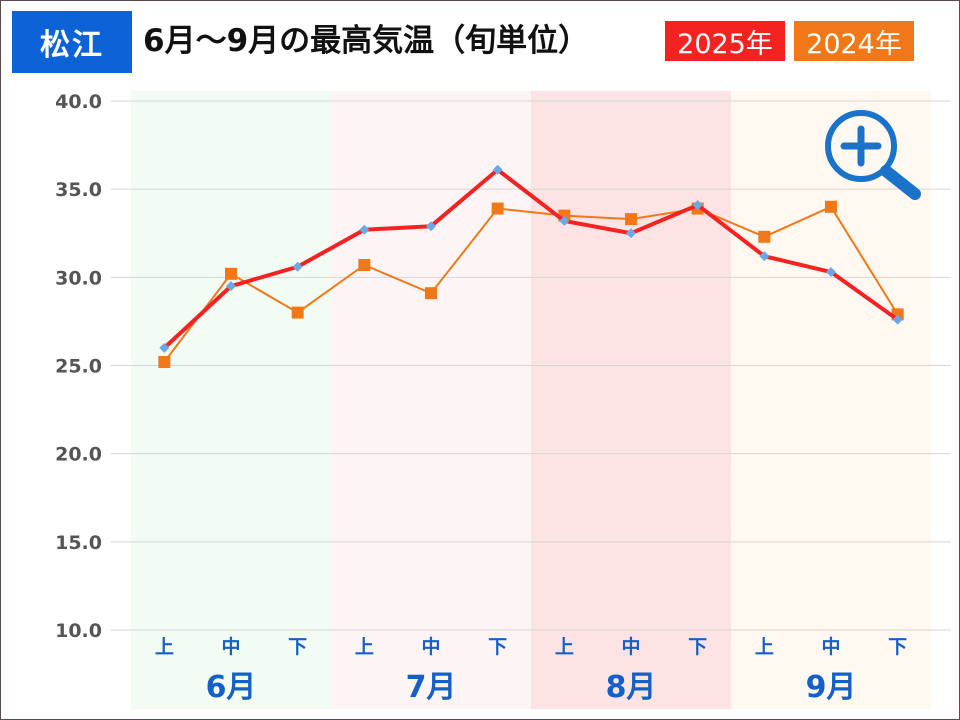 This screenshot has width=960, height=720. I want to click on month-label: 8月, so click(631, 687).